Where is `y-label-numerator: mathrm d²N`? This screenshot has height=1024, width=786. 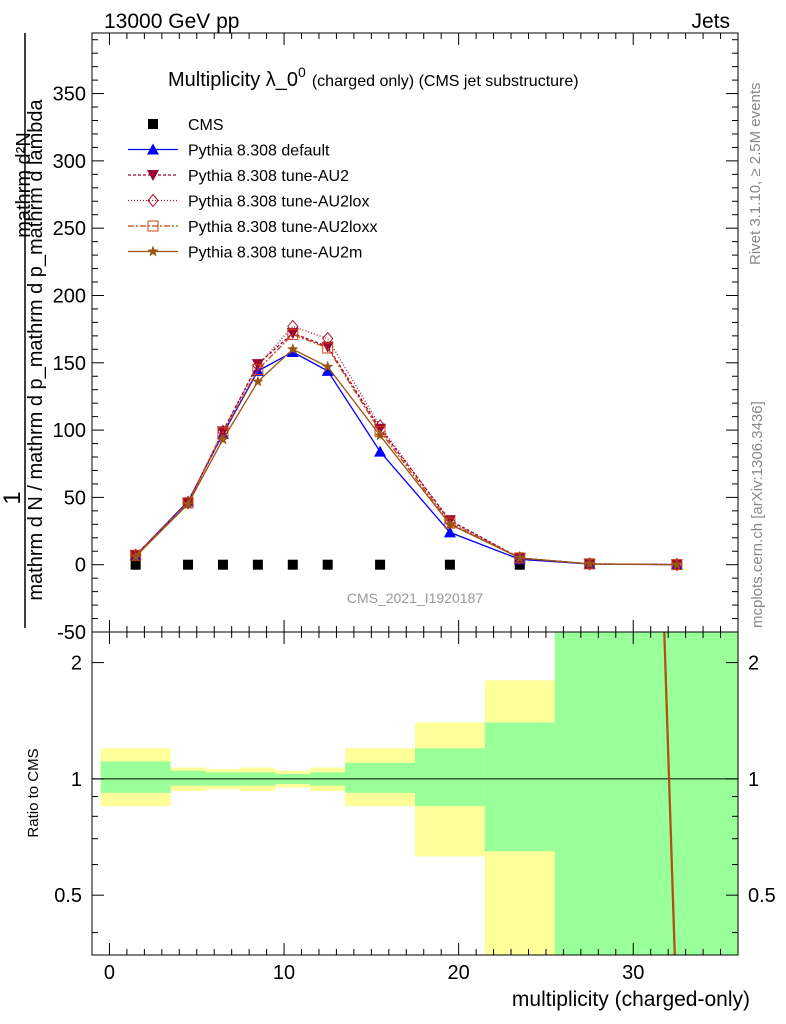 y-label-numerator: mathrm d²N is located at coordinates (24, 185).